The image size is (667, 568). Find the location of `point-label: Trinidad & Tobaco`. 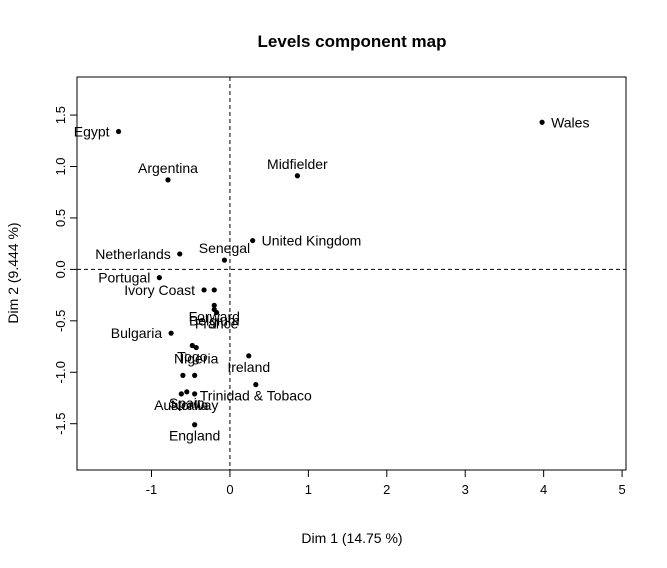

point-label: Trinidad & Tobaco is located at coordinates (256, 396).